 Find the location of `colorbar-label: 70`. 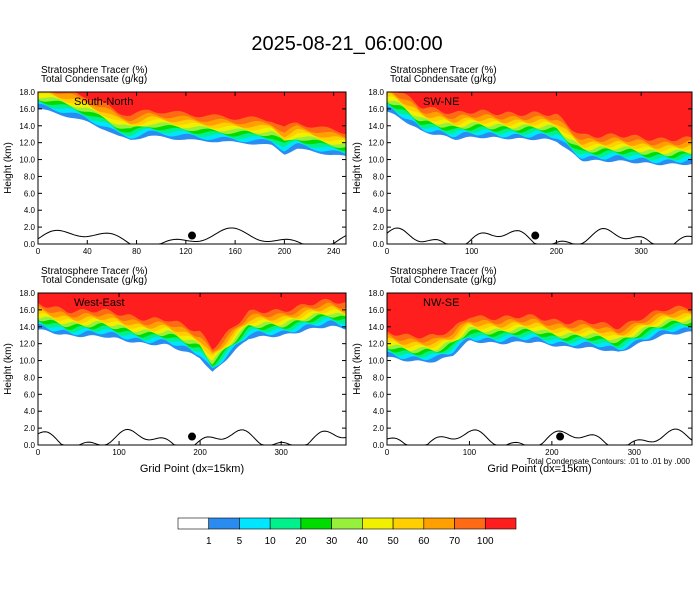

colorbar-label: 70 is located at coordinates (455, 541).